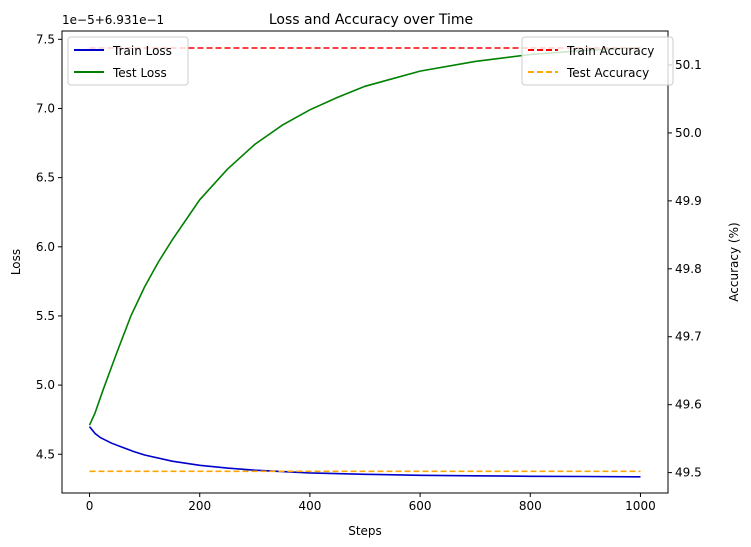 This screenshot has height=547, width=751. What do you see at coordinates (364, 452) in the screenshot?
I see `train-loss-line` at bounding box center [364, 452].